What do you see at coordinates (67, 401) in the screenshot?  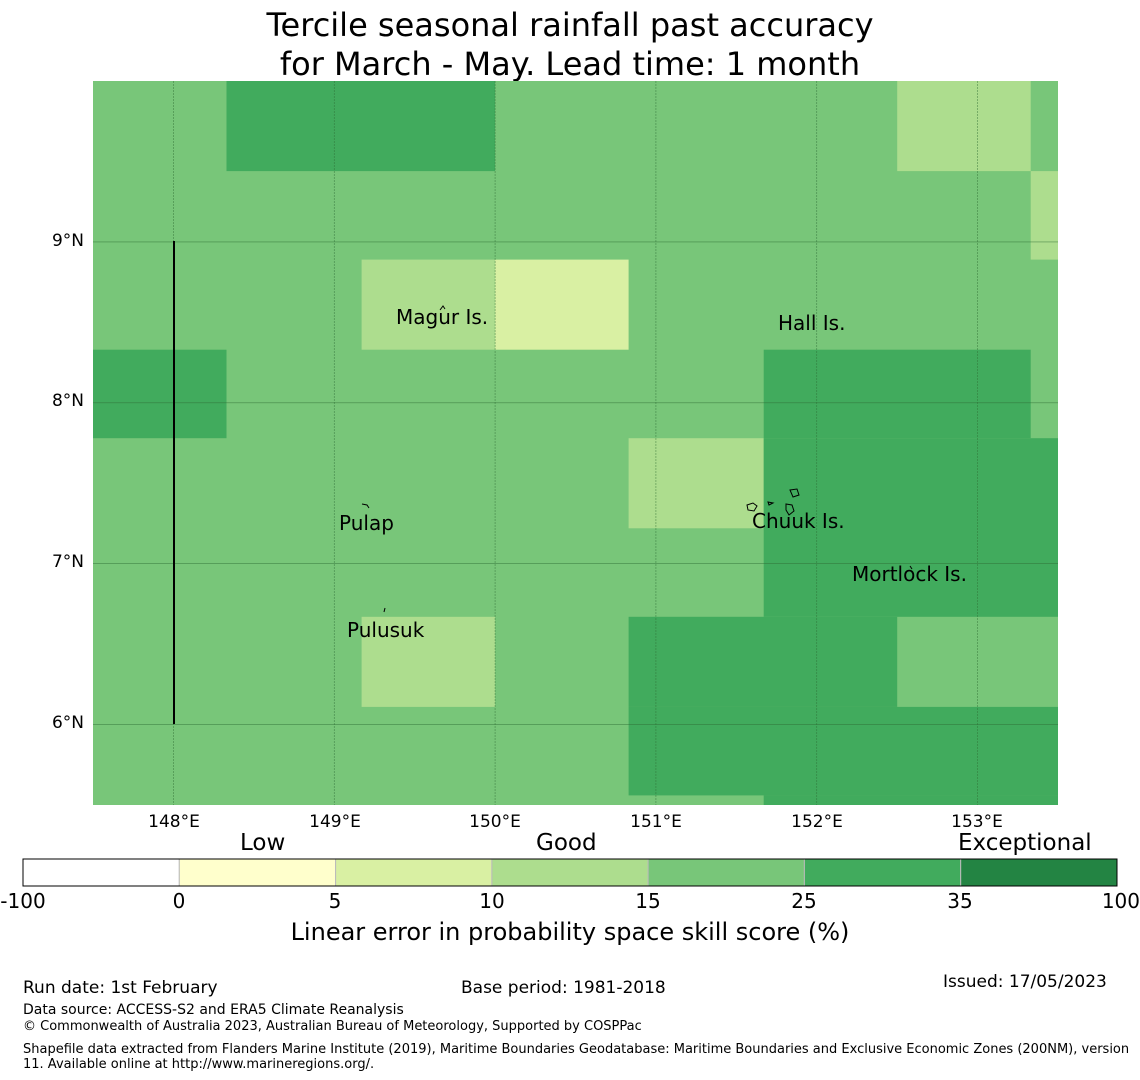 I see `lat-tick-label: 8°N` at bounding box center [67, 401].